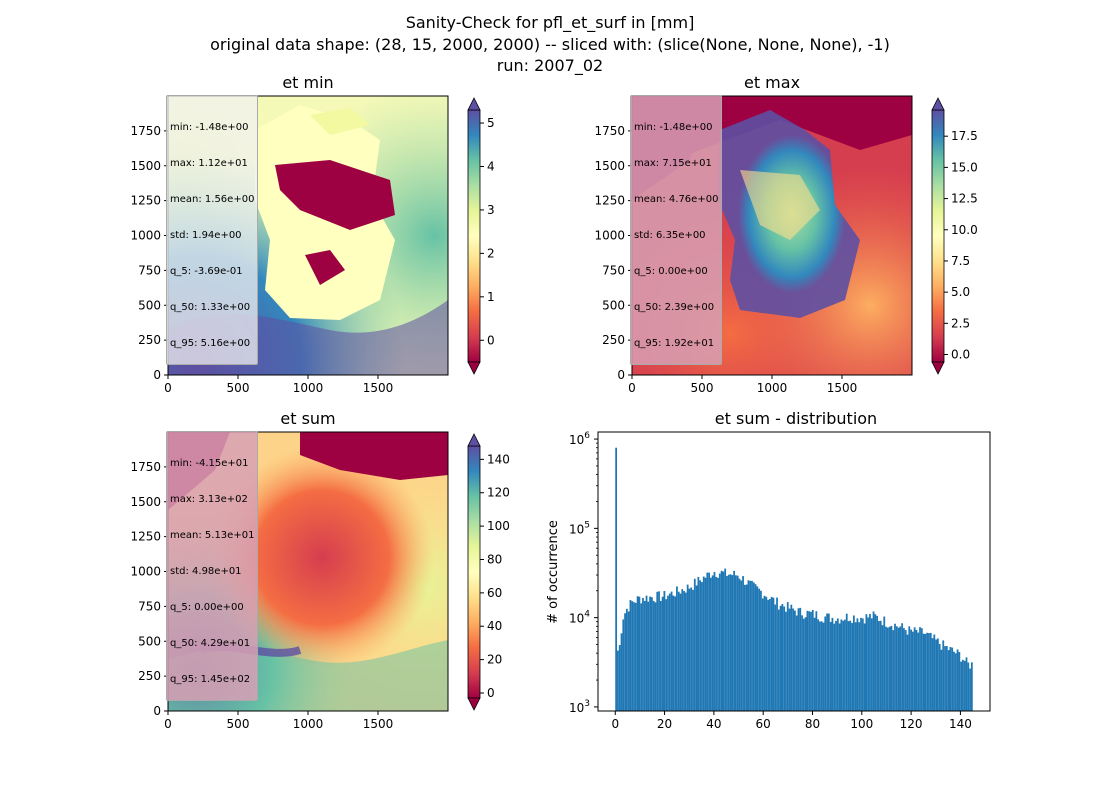  Describe the element at coordinates (212, 535) in the screenshot. I see `stat-mean: mean: 5.13e+01` at that location.